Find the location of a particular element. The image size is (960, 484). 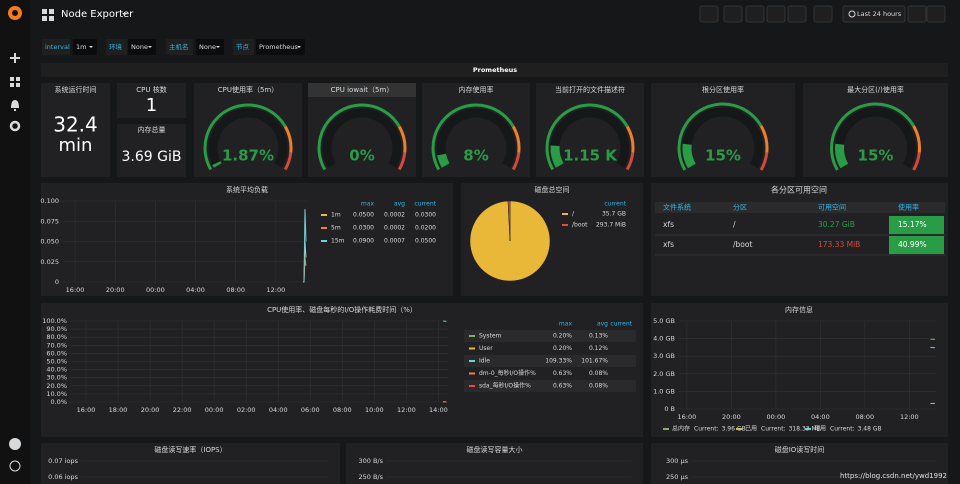

y-tick-label: 100.0% is located at coordinates (54, 321).